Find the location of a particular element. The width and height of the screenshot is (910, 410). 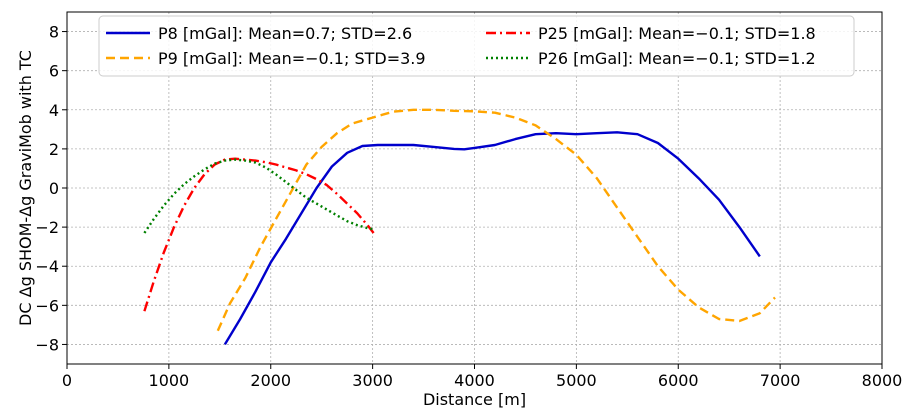

y-axis-ticks: −8 −6 −4 −2 0 2 4 6 8 is located at coordinates (51, 188).